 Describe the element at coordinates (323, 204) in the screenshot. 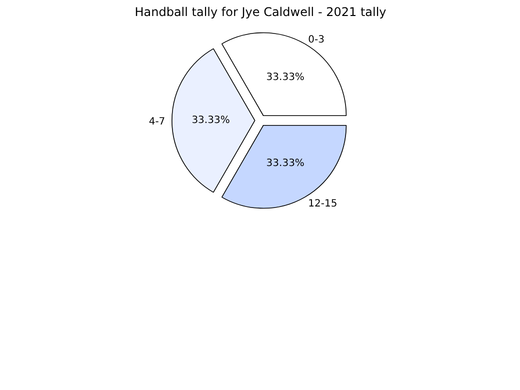

I see `slice-label: 12-15` at that location.